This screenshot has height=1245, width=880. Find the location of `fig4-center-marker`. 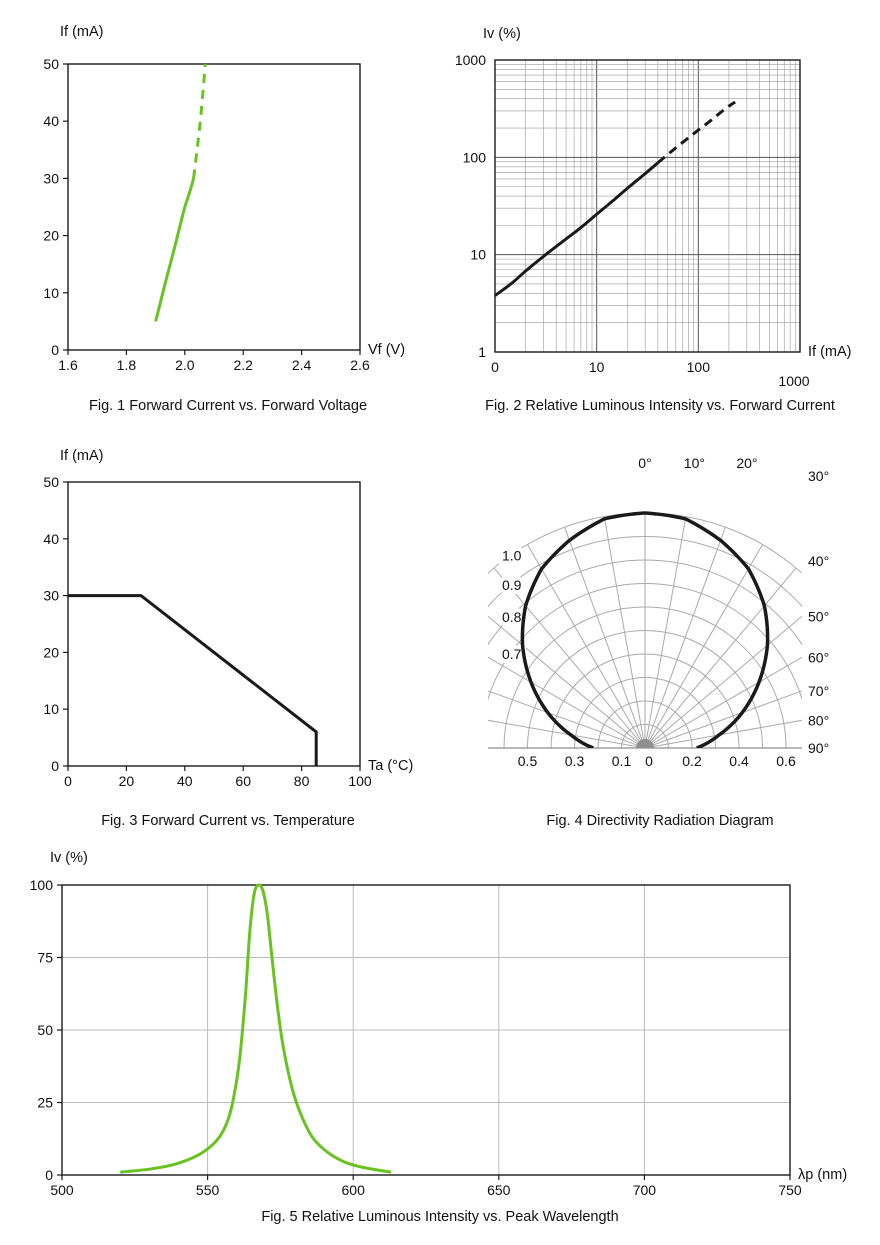

fig4-center-marker is located at coordinates (645, 743).